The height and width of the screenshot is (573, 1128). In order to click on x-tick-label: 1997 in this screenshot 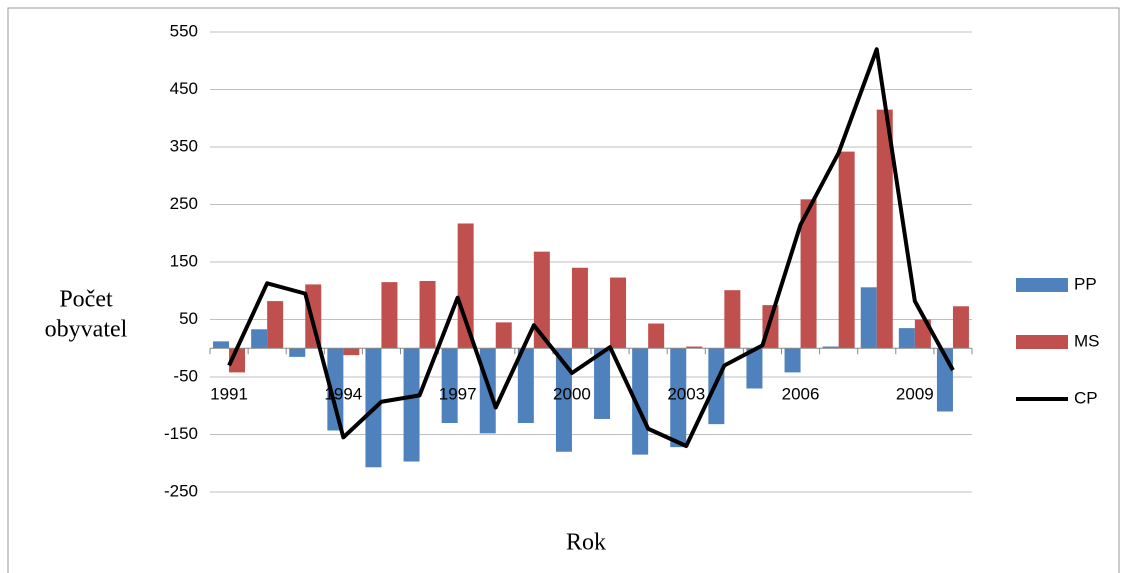, I will do `click(458, 394)`.